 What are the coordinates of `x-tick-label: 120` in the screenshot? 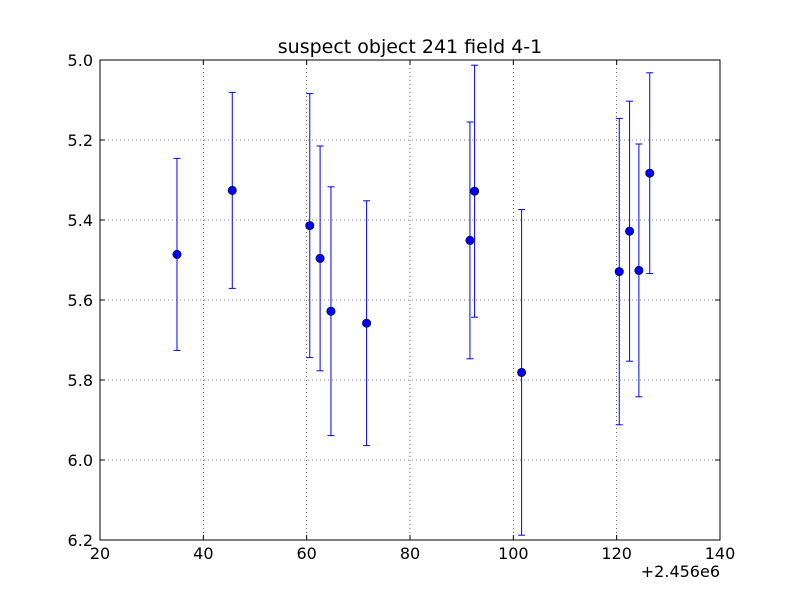 It's located at (616, 553).